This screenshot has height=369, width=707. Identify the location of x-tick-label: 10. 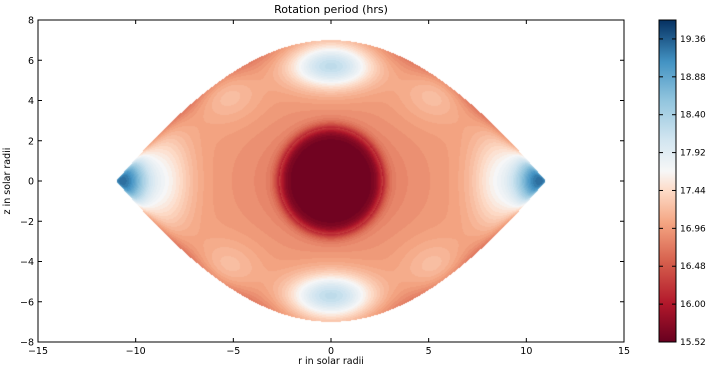
(526, 351).